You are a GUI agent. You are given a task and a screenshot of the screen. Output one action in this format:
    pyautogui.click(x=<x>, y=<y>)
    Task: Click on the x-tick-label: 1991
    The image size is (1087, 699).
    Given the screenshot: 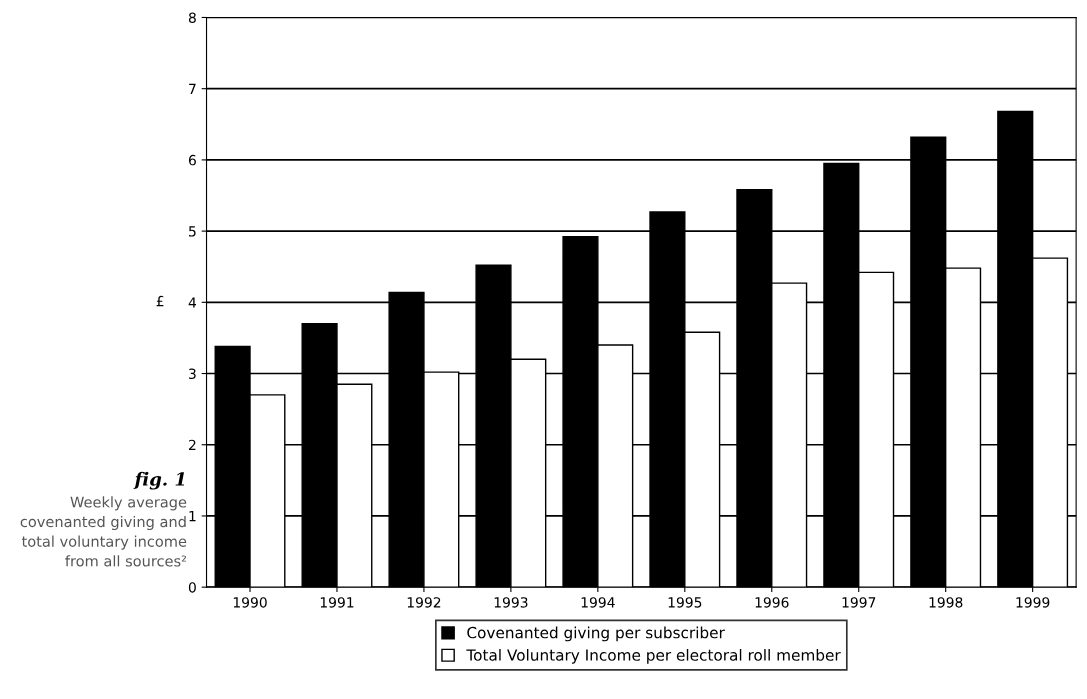 What is the action you would take?
    pyautogui.click(x=337, y=602)
    